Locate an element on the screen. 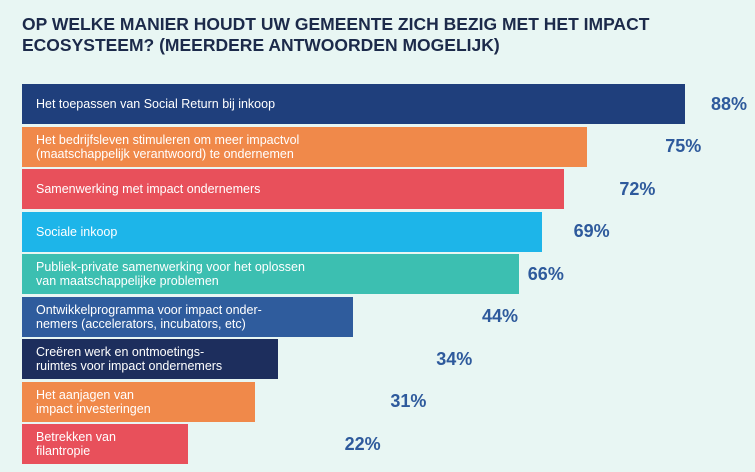 Image resolution: width=755 pixels, height=472 pixels. value-label: 72% is located at coordinates (637, 188).